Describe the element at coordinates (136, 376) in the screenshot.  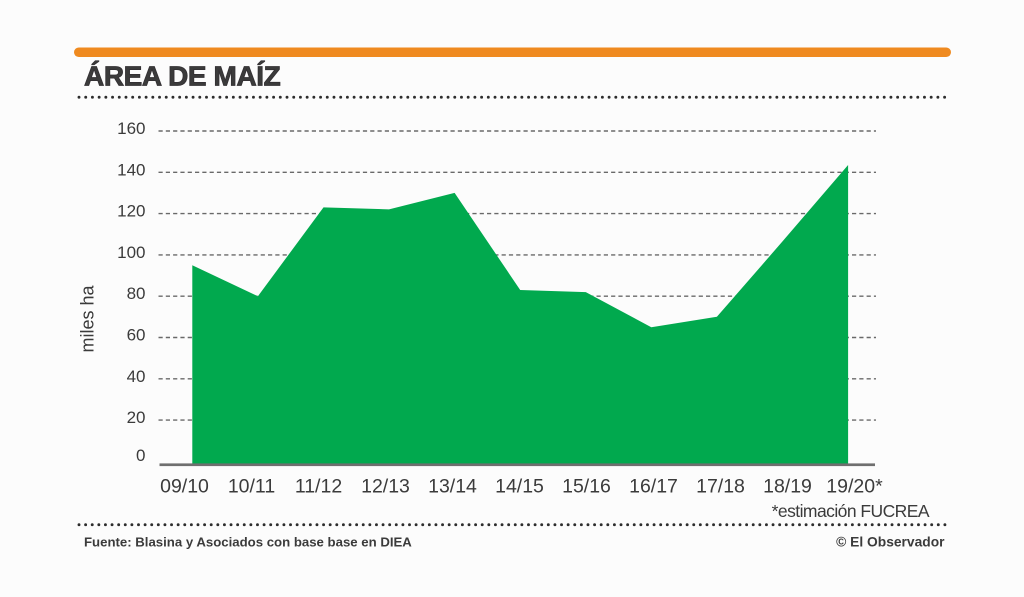
I see `svg-text: 40` at that location.